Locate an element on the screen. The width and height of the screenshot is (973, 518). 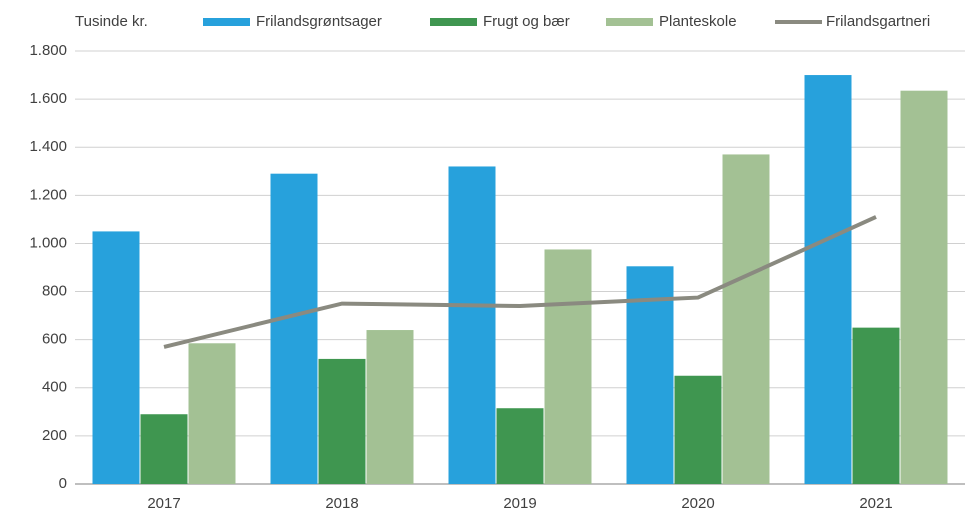
x-tick-label: 2020 is located at coordinates (697, 503).